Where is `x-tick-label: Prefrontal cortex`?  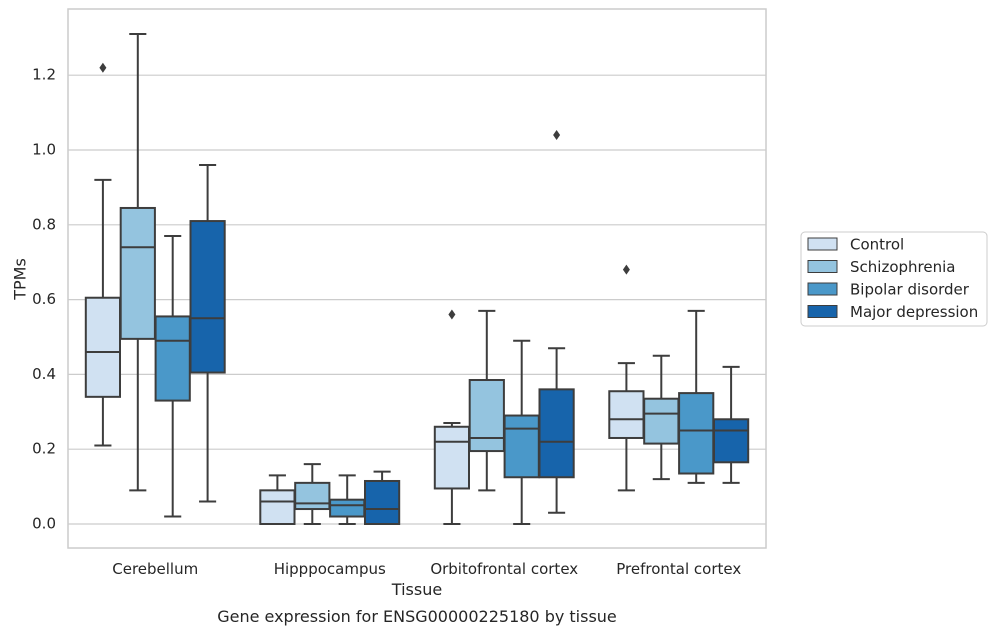 x-tick-label: Prefrontal cortex is located at coordinates (678, 569).